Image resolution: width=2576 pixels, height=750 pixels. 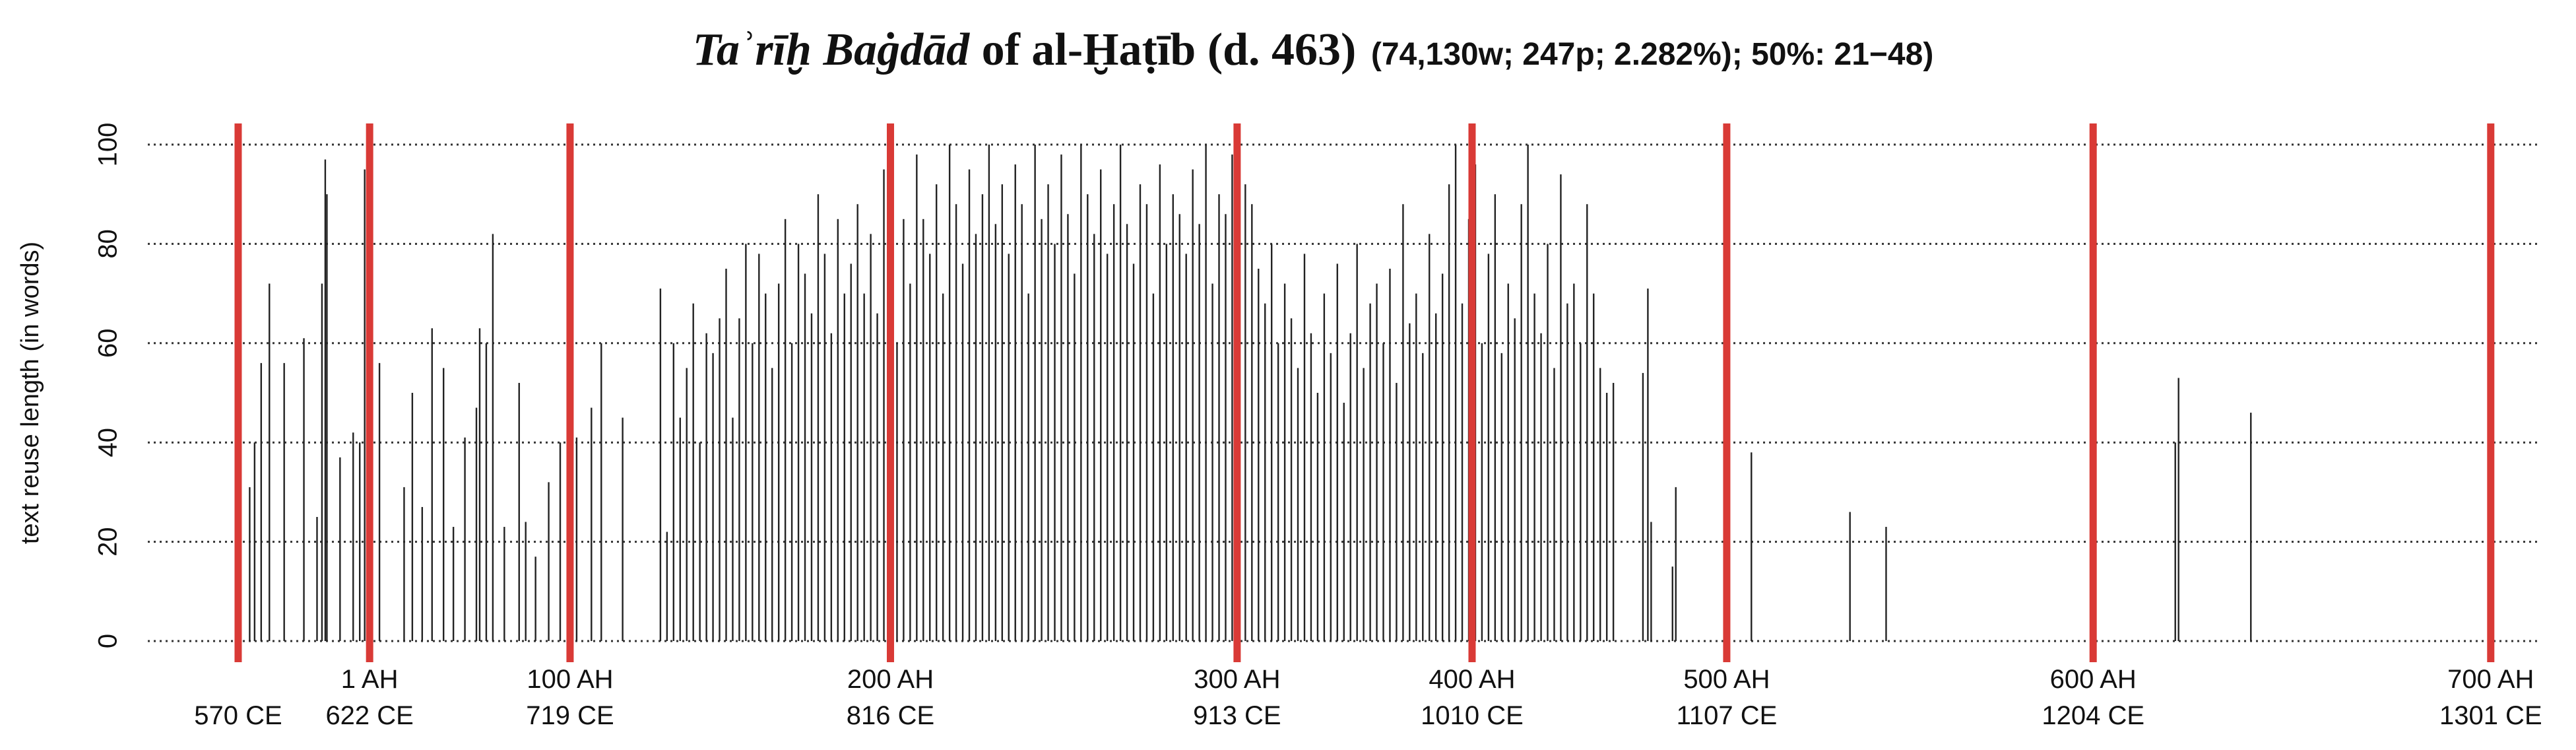 What do you see at coordinates (1726, 679) in the screenshot?
I see `x-tick-label-ah: 500 AH` at bounding box center [1726, 679].